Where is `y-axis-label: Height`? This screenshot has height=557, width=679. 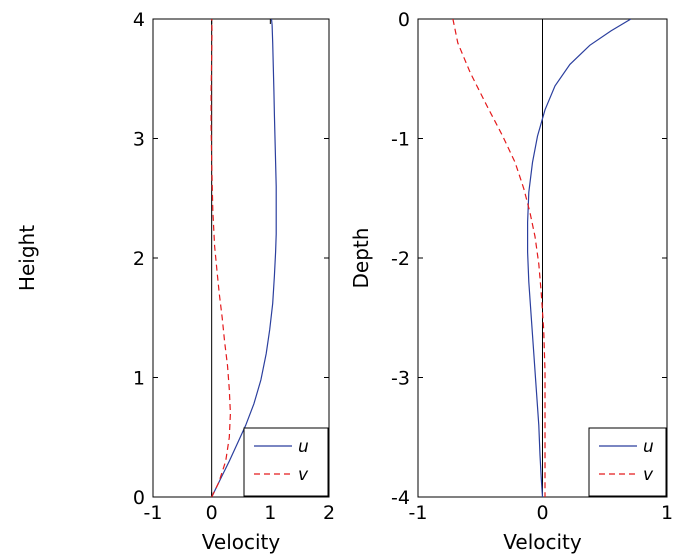
y-axis-label: Height is located at coordinates (27, 258).